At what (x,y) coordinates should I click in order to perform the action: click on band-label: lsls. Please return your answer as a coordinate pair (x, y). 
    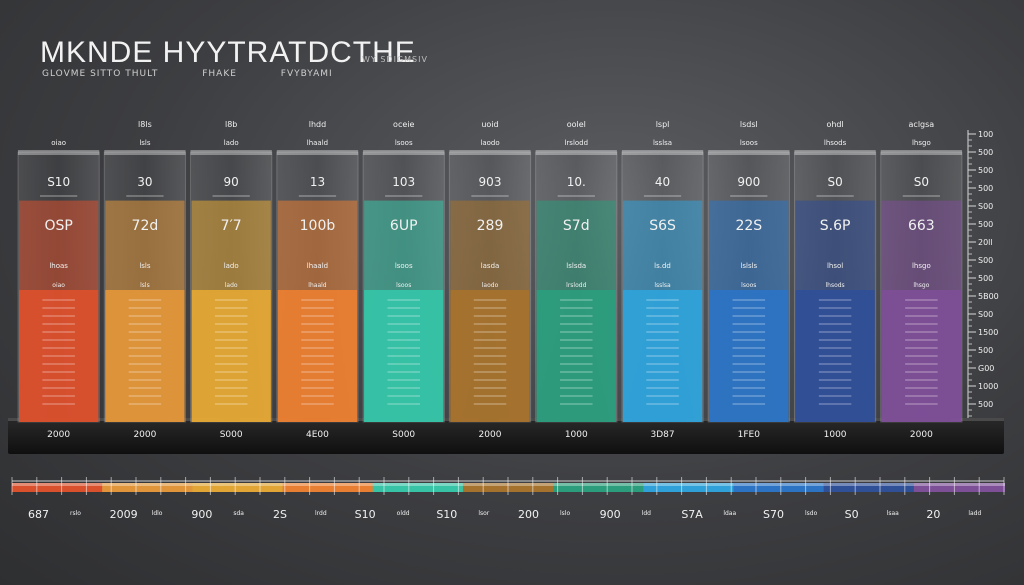
    Looking at the image, I should click on (145, 266).